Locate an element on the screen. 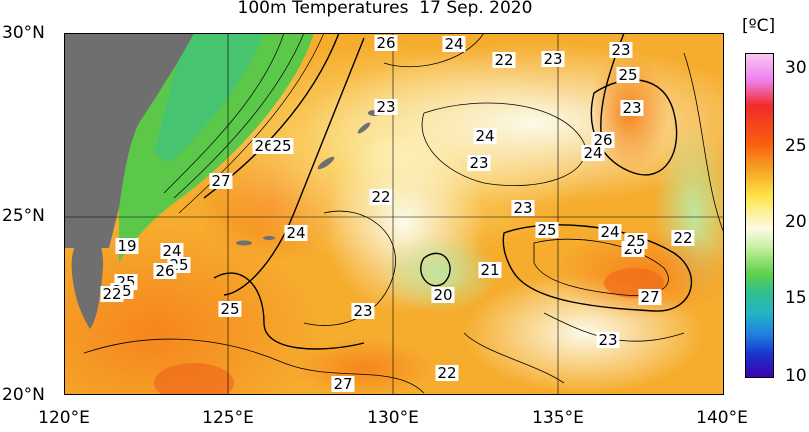  lat-tick: 20°N is located at coordinates (23, 395).